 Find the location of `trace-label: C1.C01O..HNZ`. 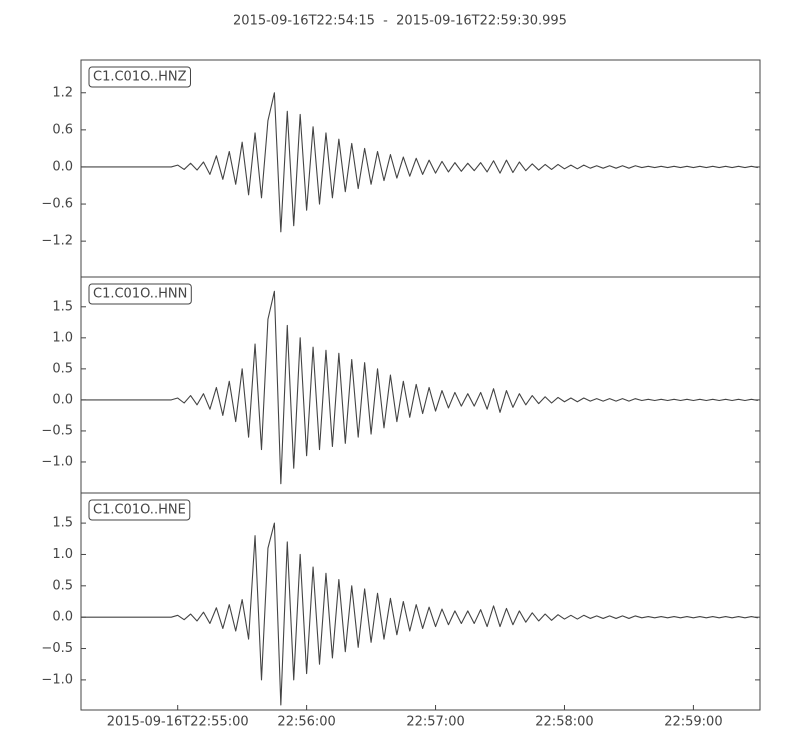

trace-label: C1.C01O..HNZ is located at coordinates (140, 77).